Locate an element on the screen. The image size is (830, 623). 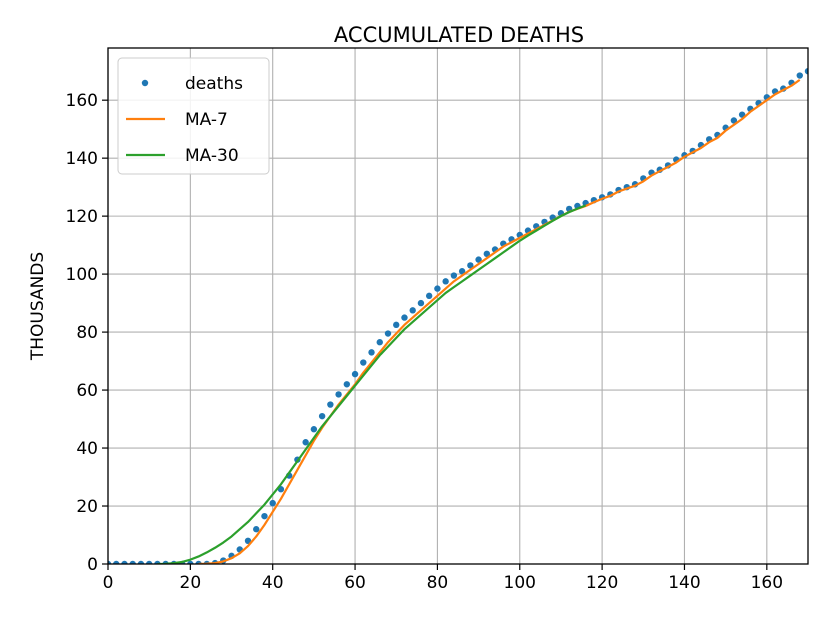
x-tick-label: 100 is located at coordinates (520, 583).